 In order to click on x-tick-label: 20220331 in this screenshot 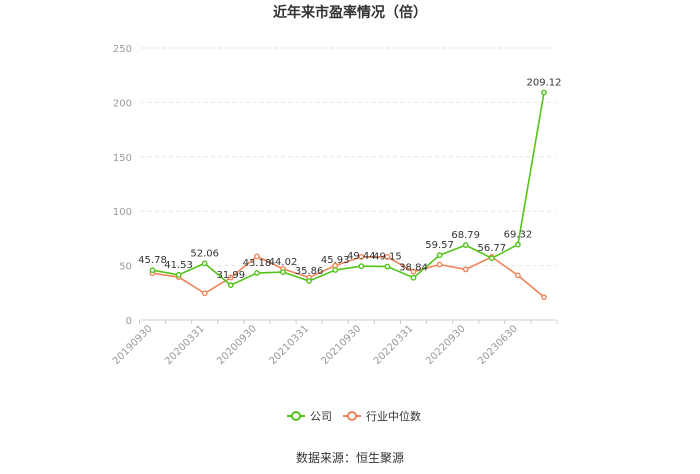, I will do `click(394, 345)`.